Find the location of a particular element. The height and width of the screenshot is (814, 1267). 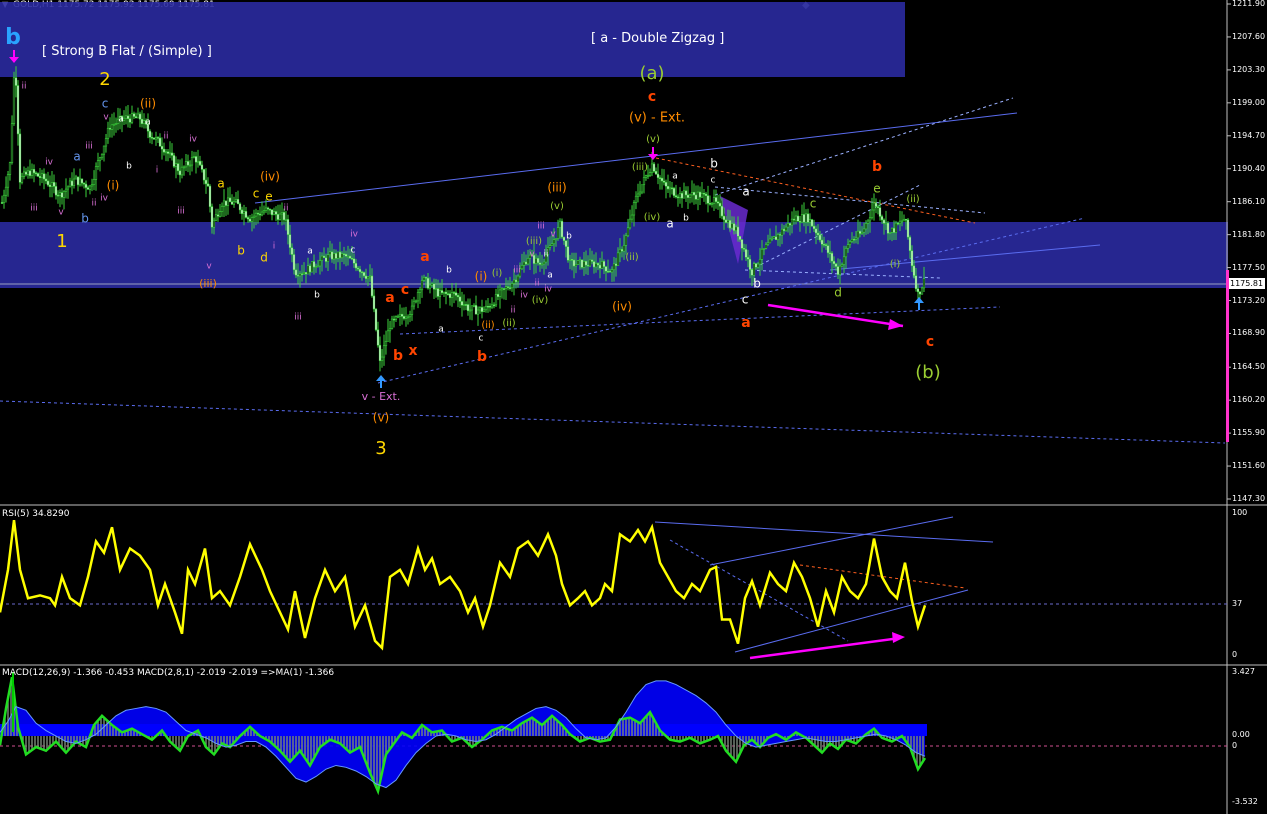

macd-left-edge-line is located at coordinates (13, 702).